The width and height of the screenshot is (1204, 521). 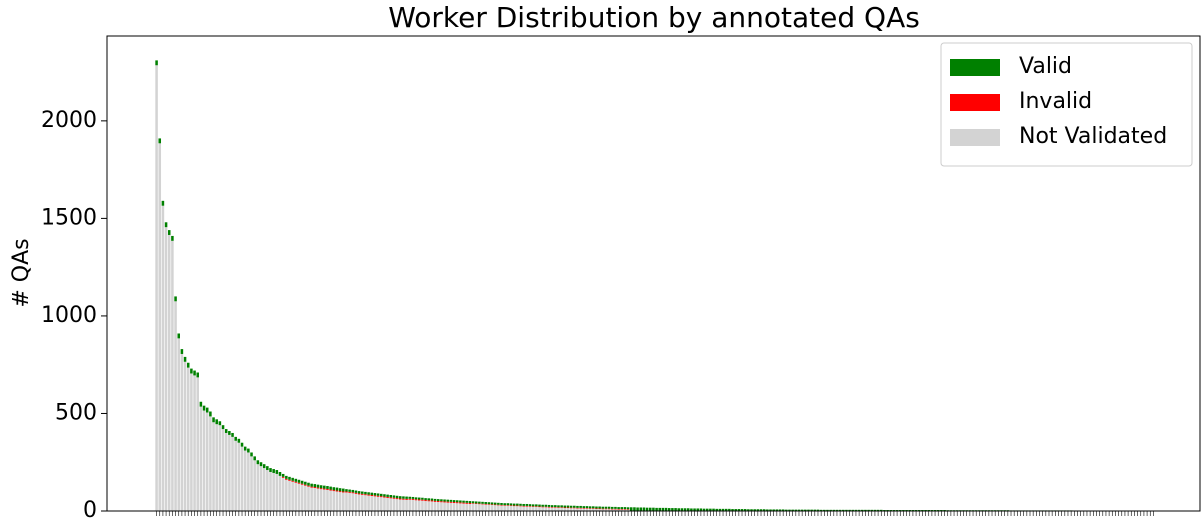 I want to click on y-tick-label: 0, so click(x=90, y=509).